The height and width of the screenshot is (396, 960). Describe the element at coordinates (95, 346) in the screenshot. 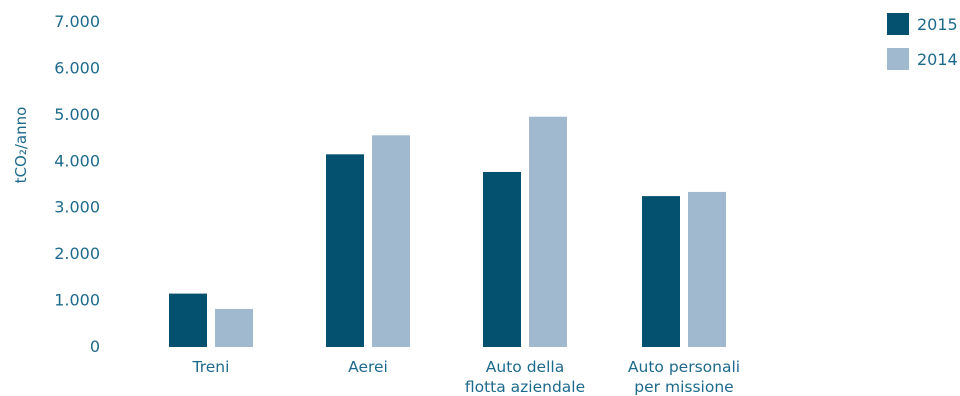

I see `y-tick-label: 0` at that location.